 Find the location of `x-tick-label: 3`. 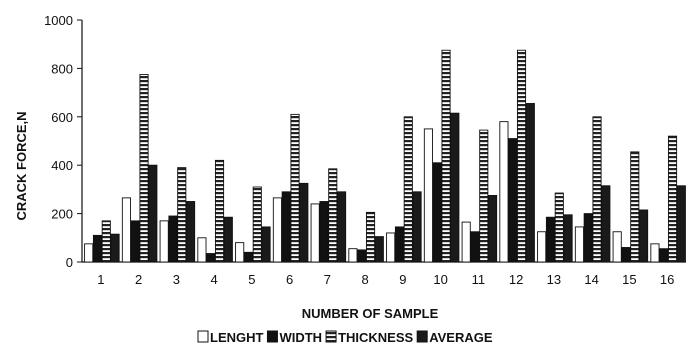

x-tick-label: 3 is located at coordinates (176, 279).